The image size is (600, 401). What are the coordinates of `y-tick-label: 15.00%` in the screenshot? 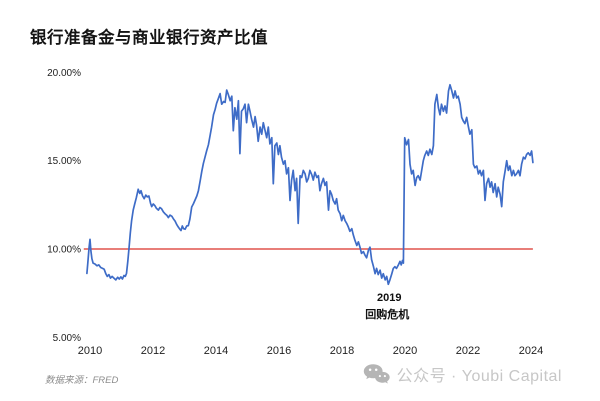 It's located at (64, 161).